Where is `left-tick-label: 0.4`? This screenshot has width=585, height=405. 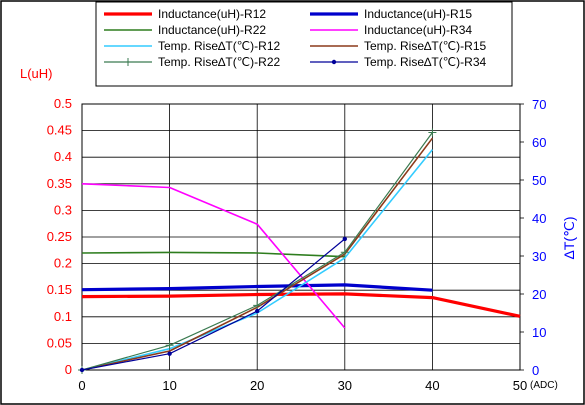 left-tick-label: 0.4 is located at coordinates (63, 156).